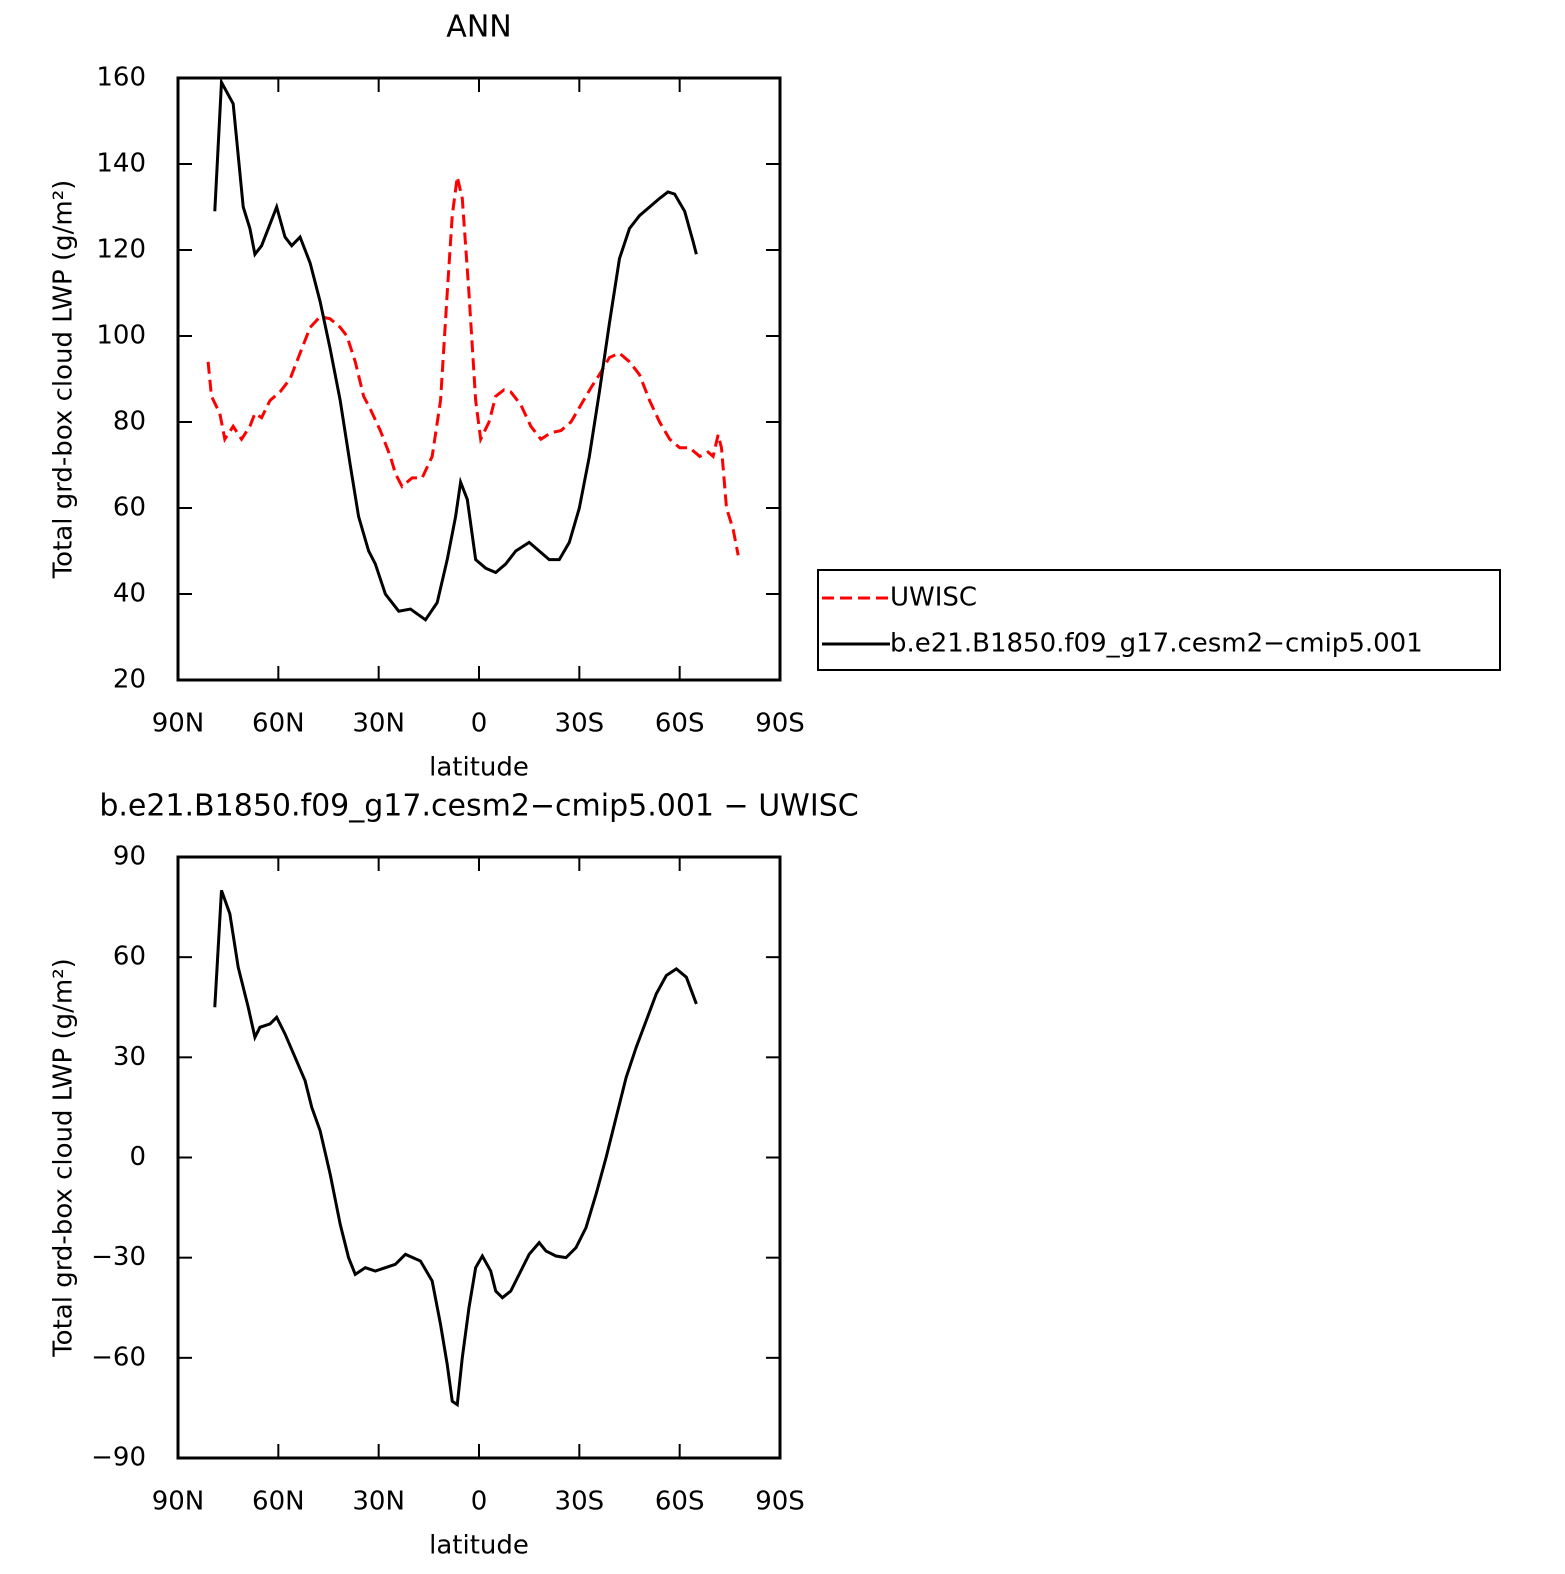 This screenshot has width=1565, height=1574. I want to click on y-tick-label: 120, so click(121, 250).